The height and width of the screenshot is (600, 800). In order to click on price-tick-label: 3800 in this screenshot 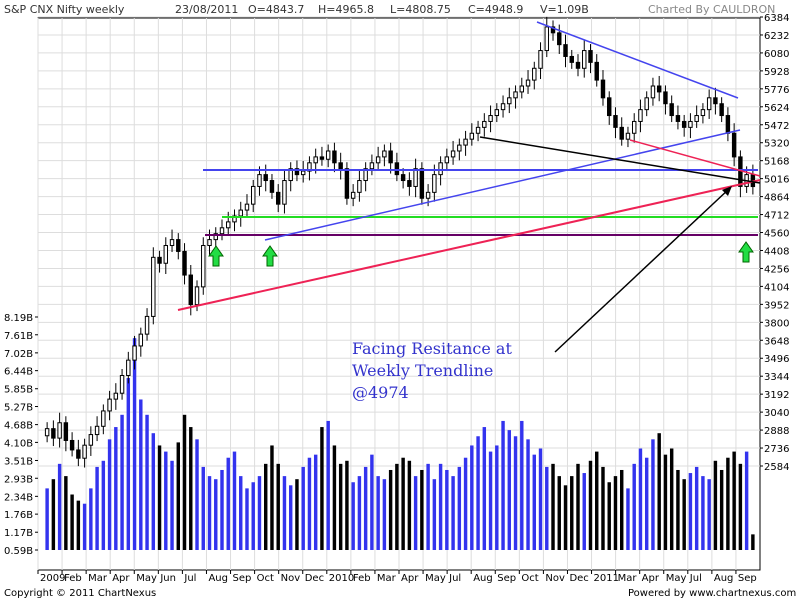, I will do `click(776, 323)`.